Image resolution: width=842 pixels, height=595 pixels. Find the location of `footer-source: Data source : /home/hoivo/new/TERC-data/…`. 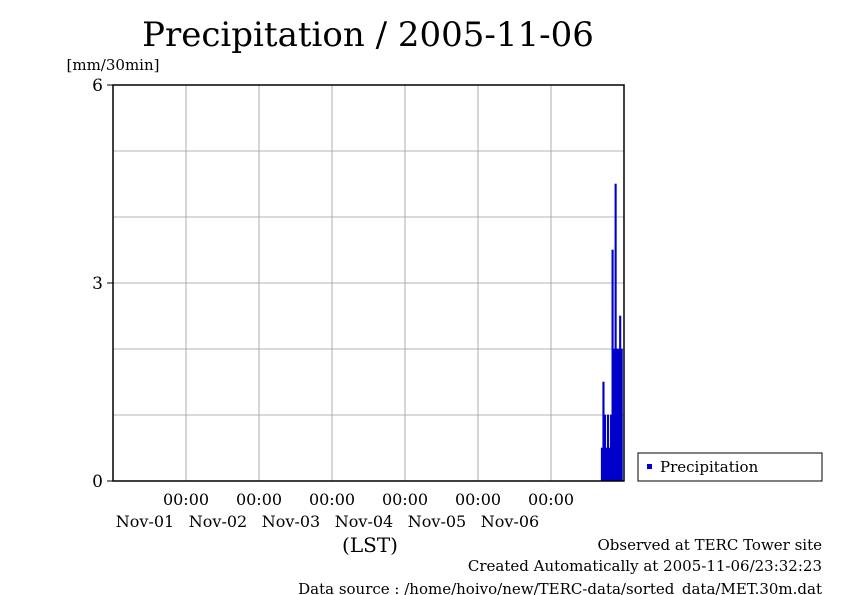

footer-source: Data source : /home/hoivo/new/TERC-data/… is located at coordinates (560, 587).